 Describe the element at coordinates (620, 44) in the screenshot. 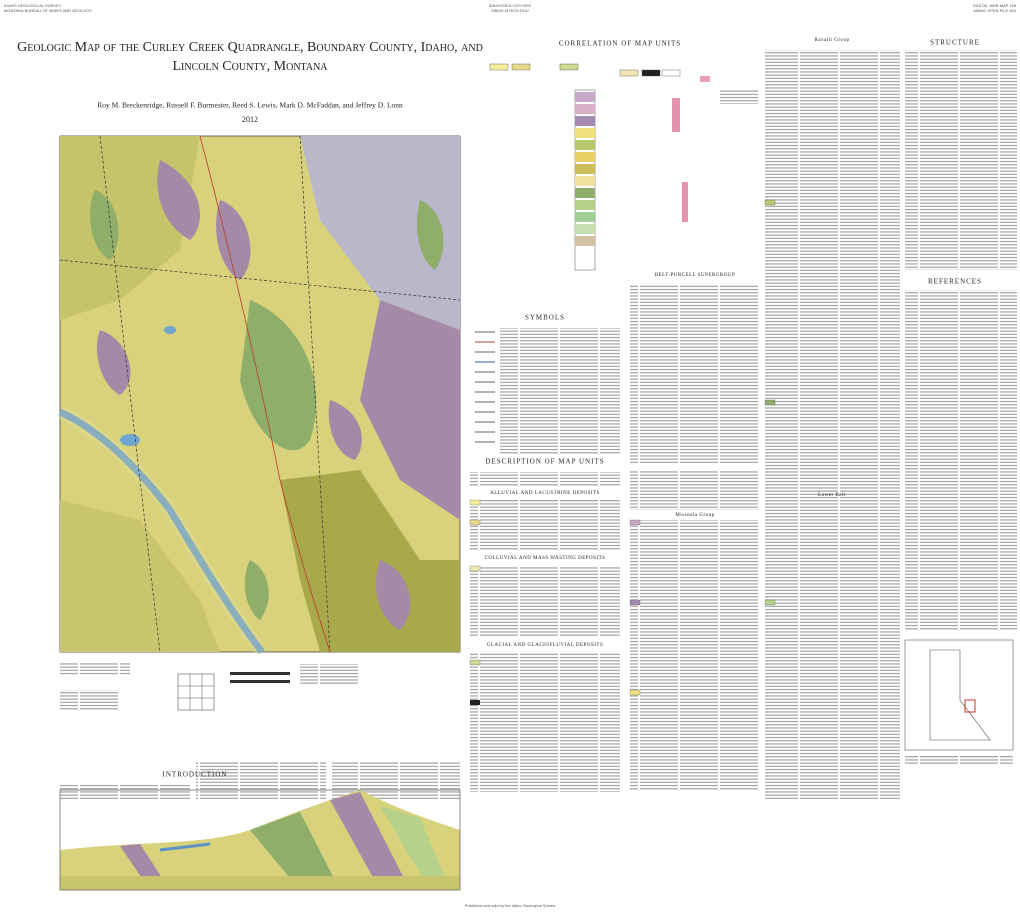

I see `section-heading: CORRELATION OF MAP UNITS` at that location.